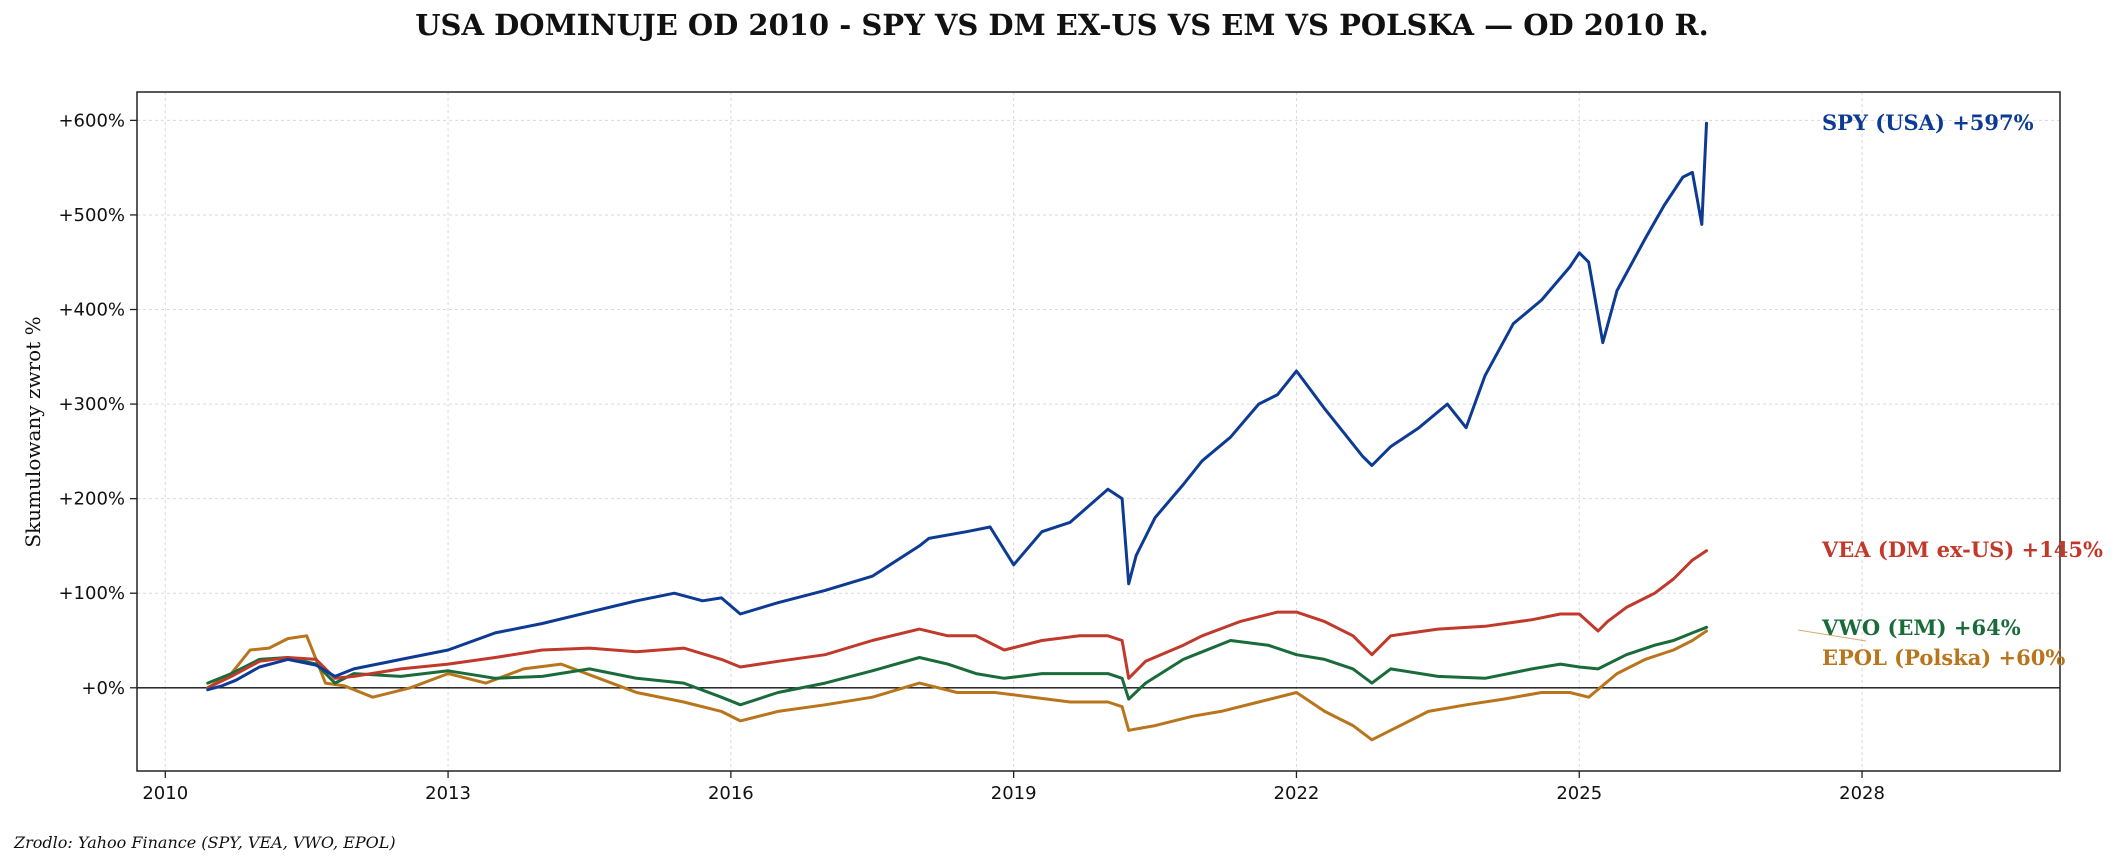 This screenshot has width=2124, height=866. What do you see at coordinates (91, 593) in the screenshot?
I see `y-tick-label: +100%` at bounding box center [91, 593].